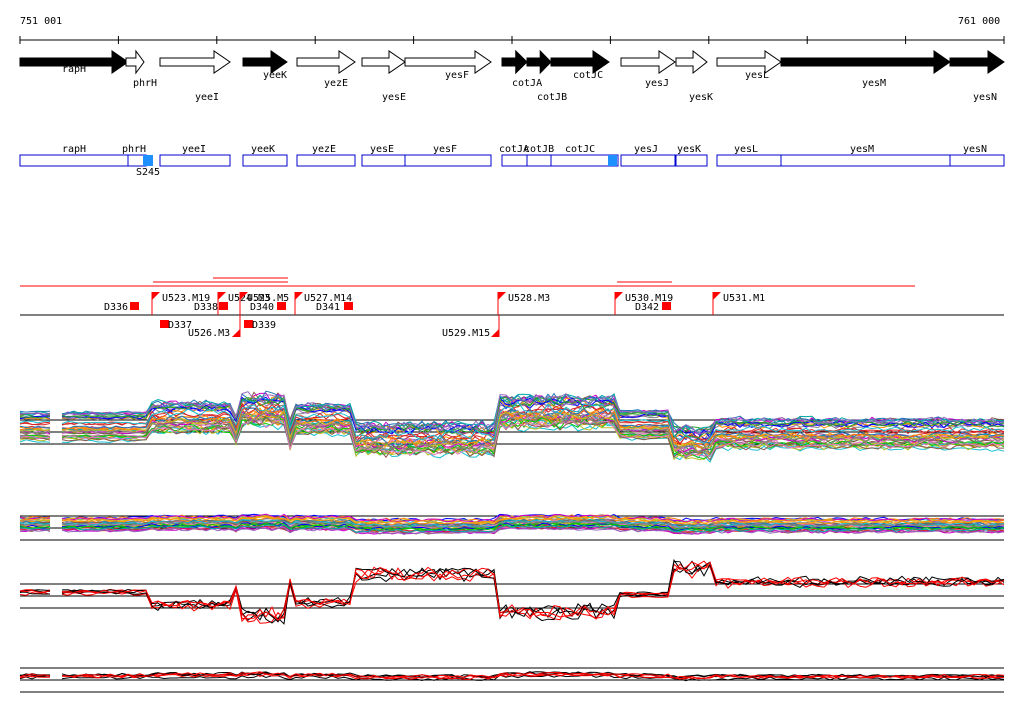  What do you see at coordinates (207, 97) in the screenshot?
I see `gene-label: yeeI` at bounding box center [207, 97].